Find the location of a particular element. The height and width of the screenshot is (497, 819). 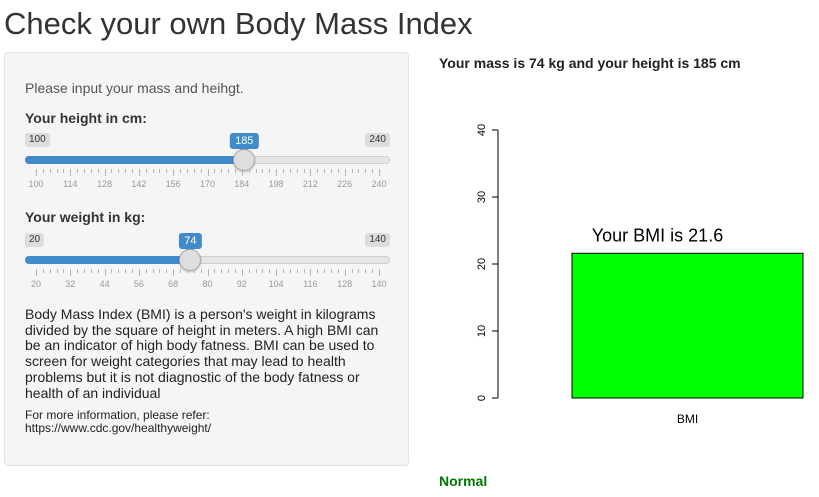

y-tick-label: 40 is located at coordinates (482, 130).